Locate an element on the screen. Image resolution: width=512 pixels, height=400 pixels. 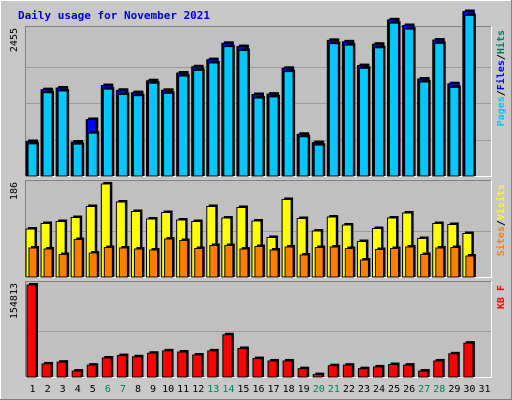
x-tick-label: 20 is located at coordinates (319, 389).